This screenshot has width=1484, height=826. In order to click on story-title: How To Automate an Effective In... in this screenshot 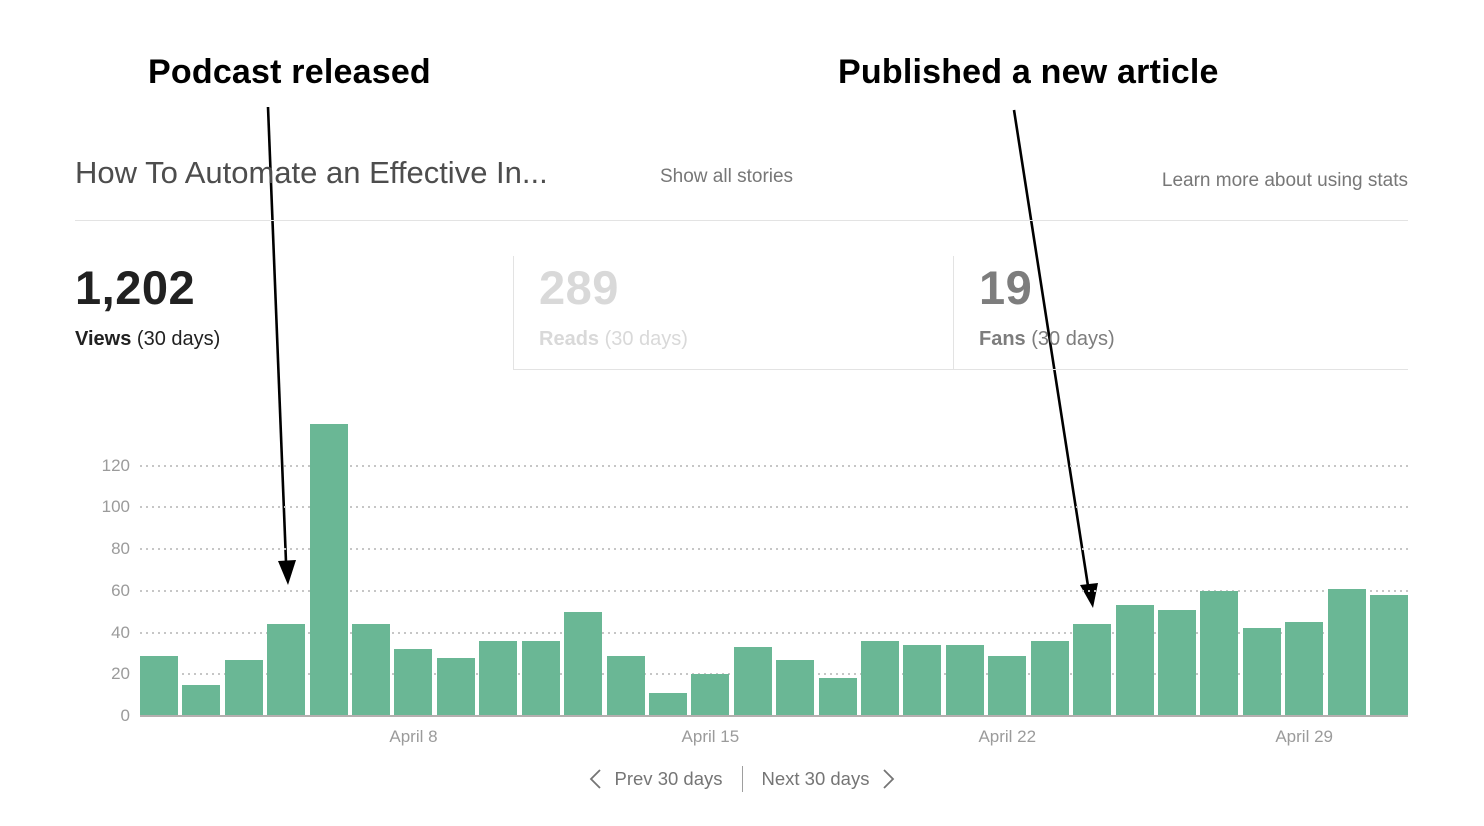, I will do `click(311, 172)`.